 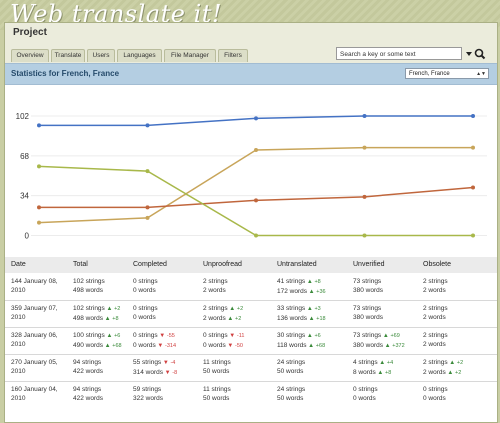 I want to click on header-untranslated: Untranslated, so click(x=297, y=264).